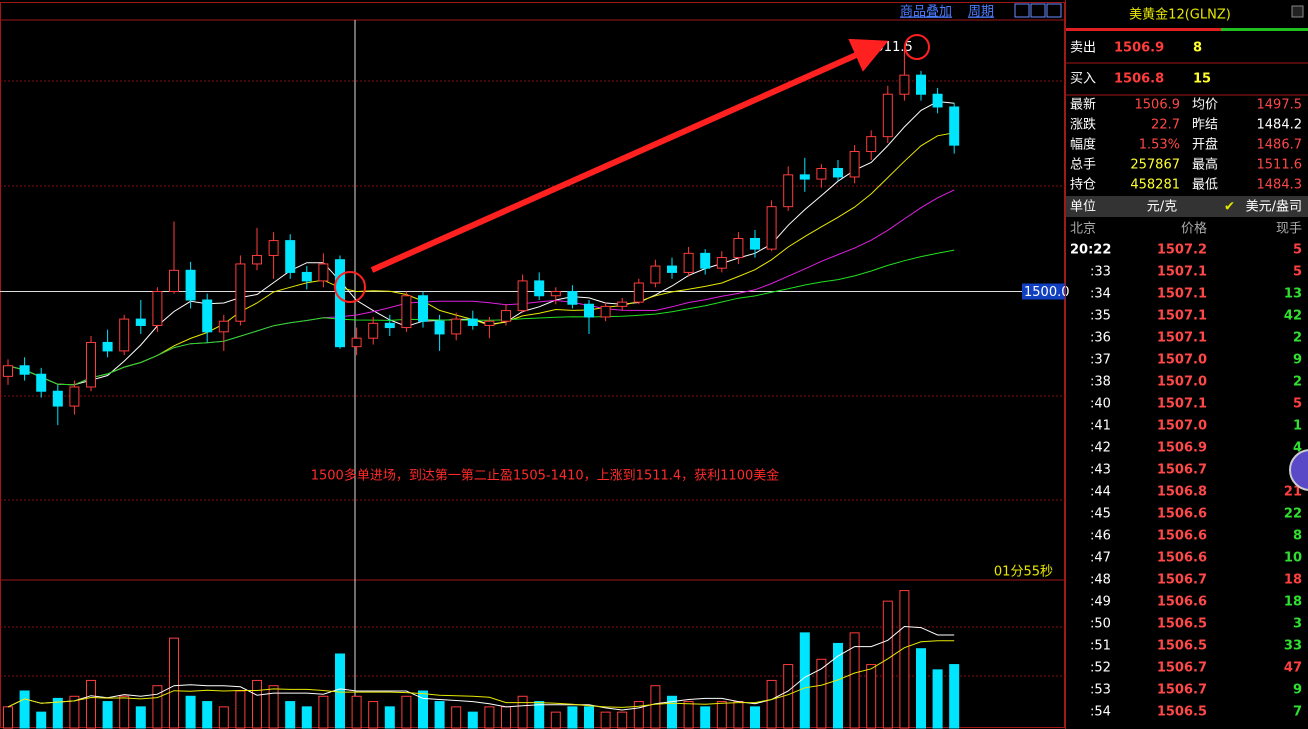 The width and height of the screenshot is (1308, 729). I want to click on tick-price: 1506.9, so click(1182, 448).